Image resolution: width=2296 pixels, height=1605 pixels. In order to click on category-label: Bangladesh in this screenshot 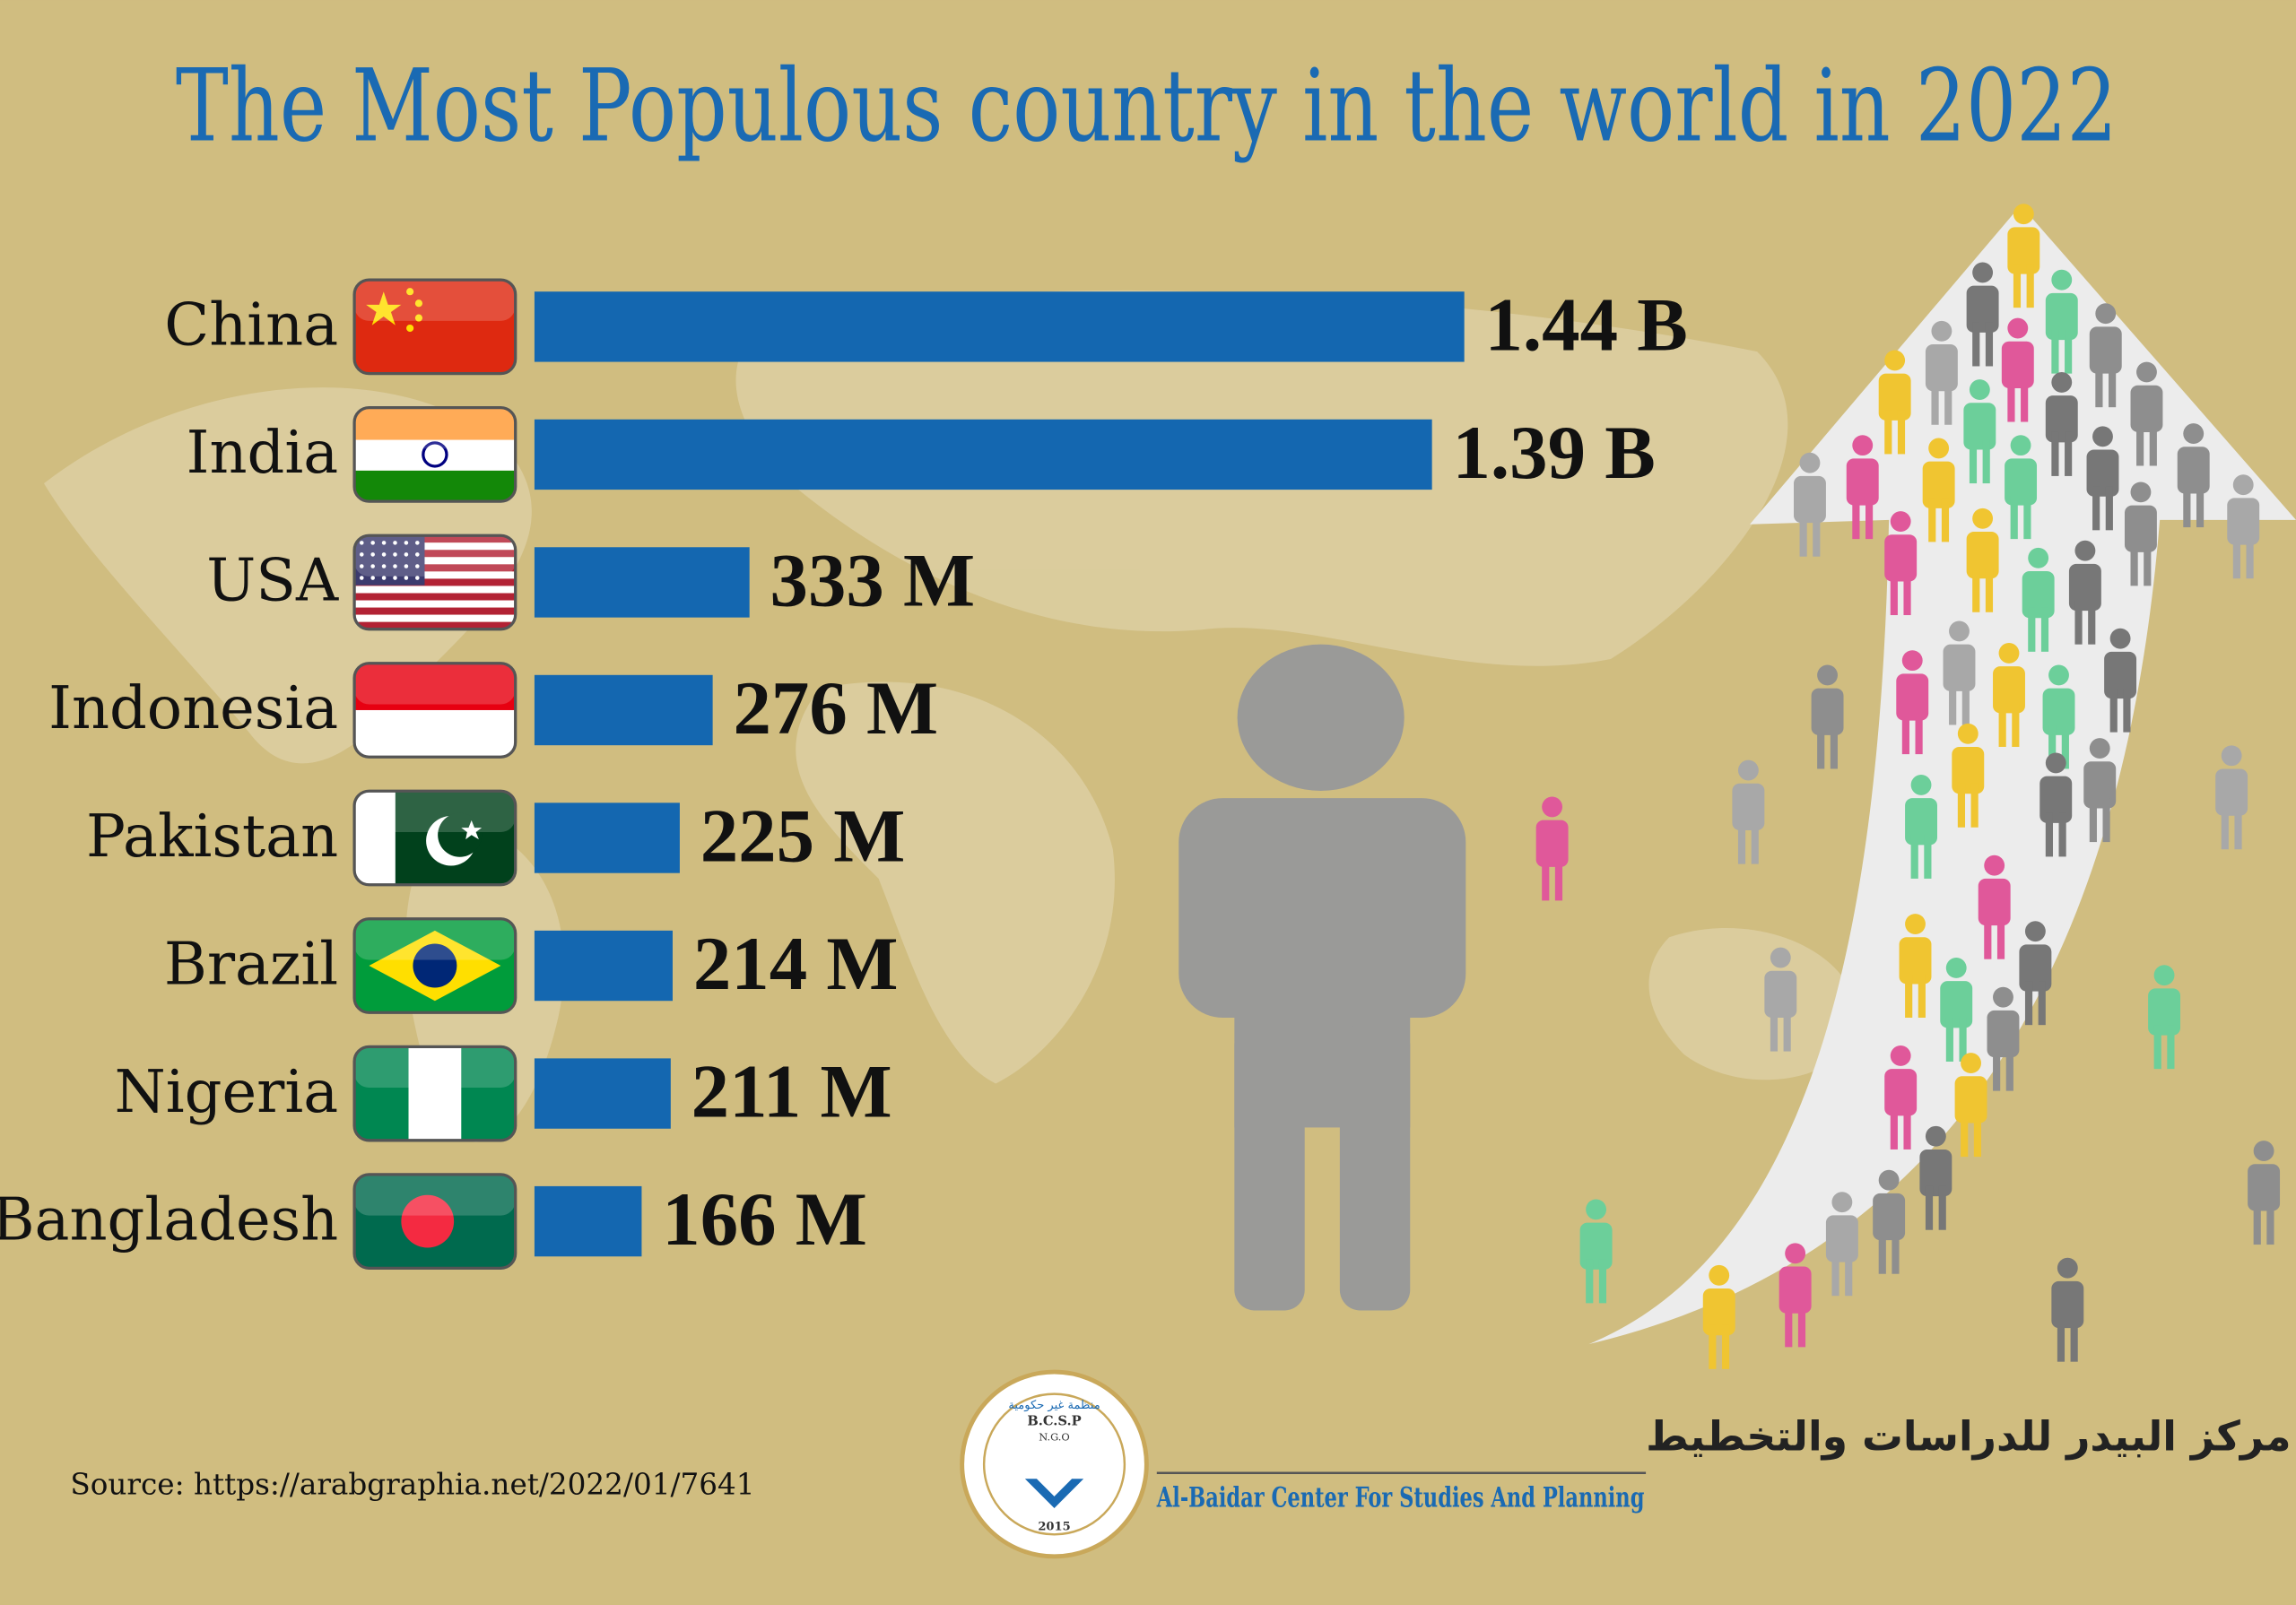, I will do `click(169, 1219)`.